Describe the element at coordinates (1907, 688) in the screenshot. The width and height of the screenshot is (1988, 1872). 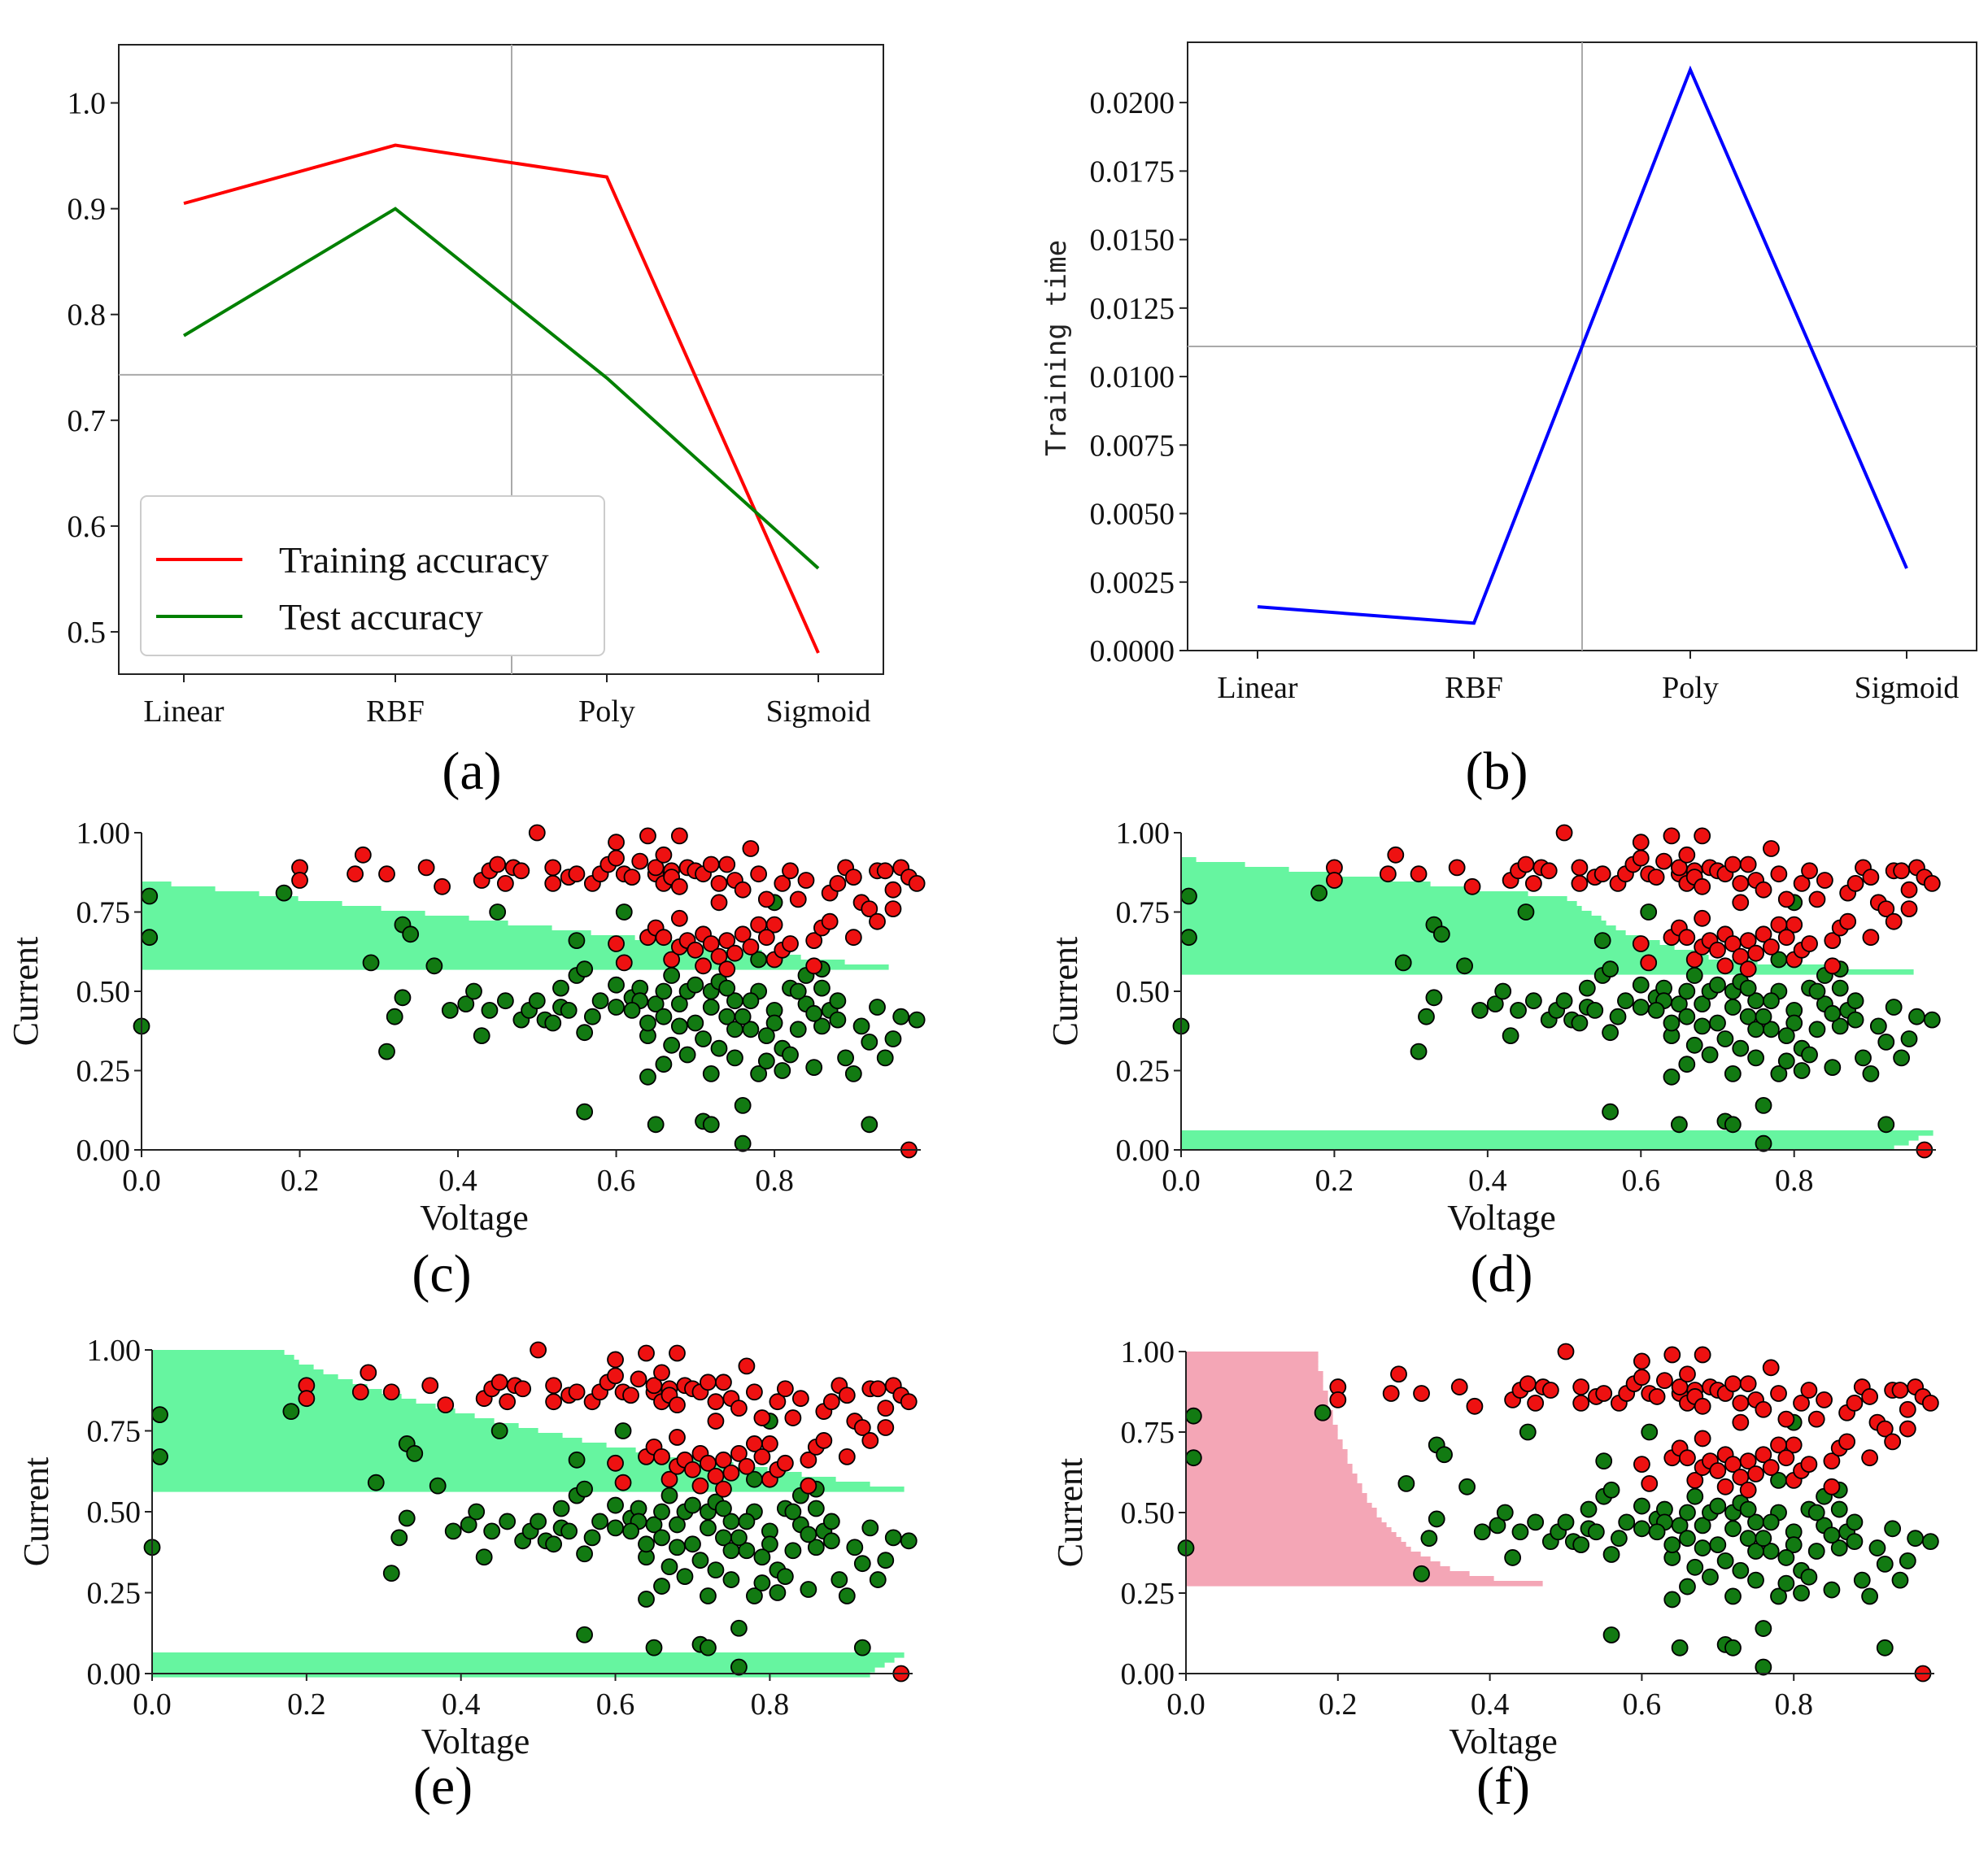
I see `x-tick-label: Sigmoid` at that location.